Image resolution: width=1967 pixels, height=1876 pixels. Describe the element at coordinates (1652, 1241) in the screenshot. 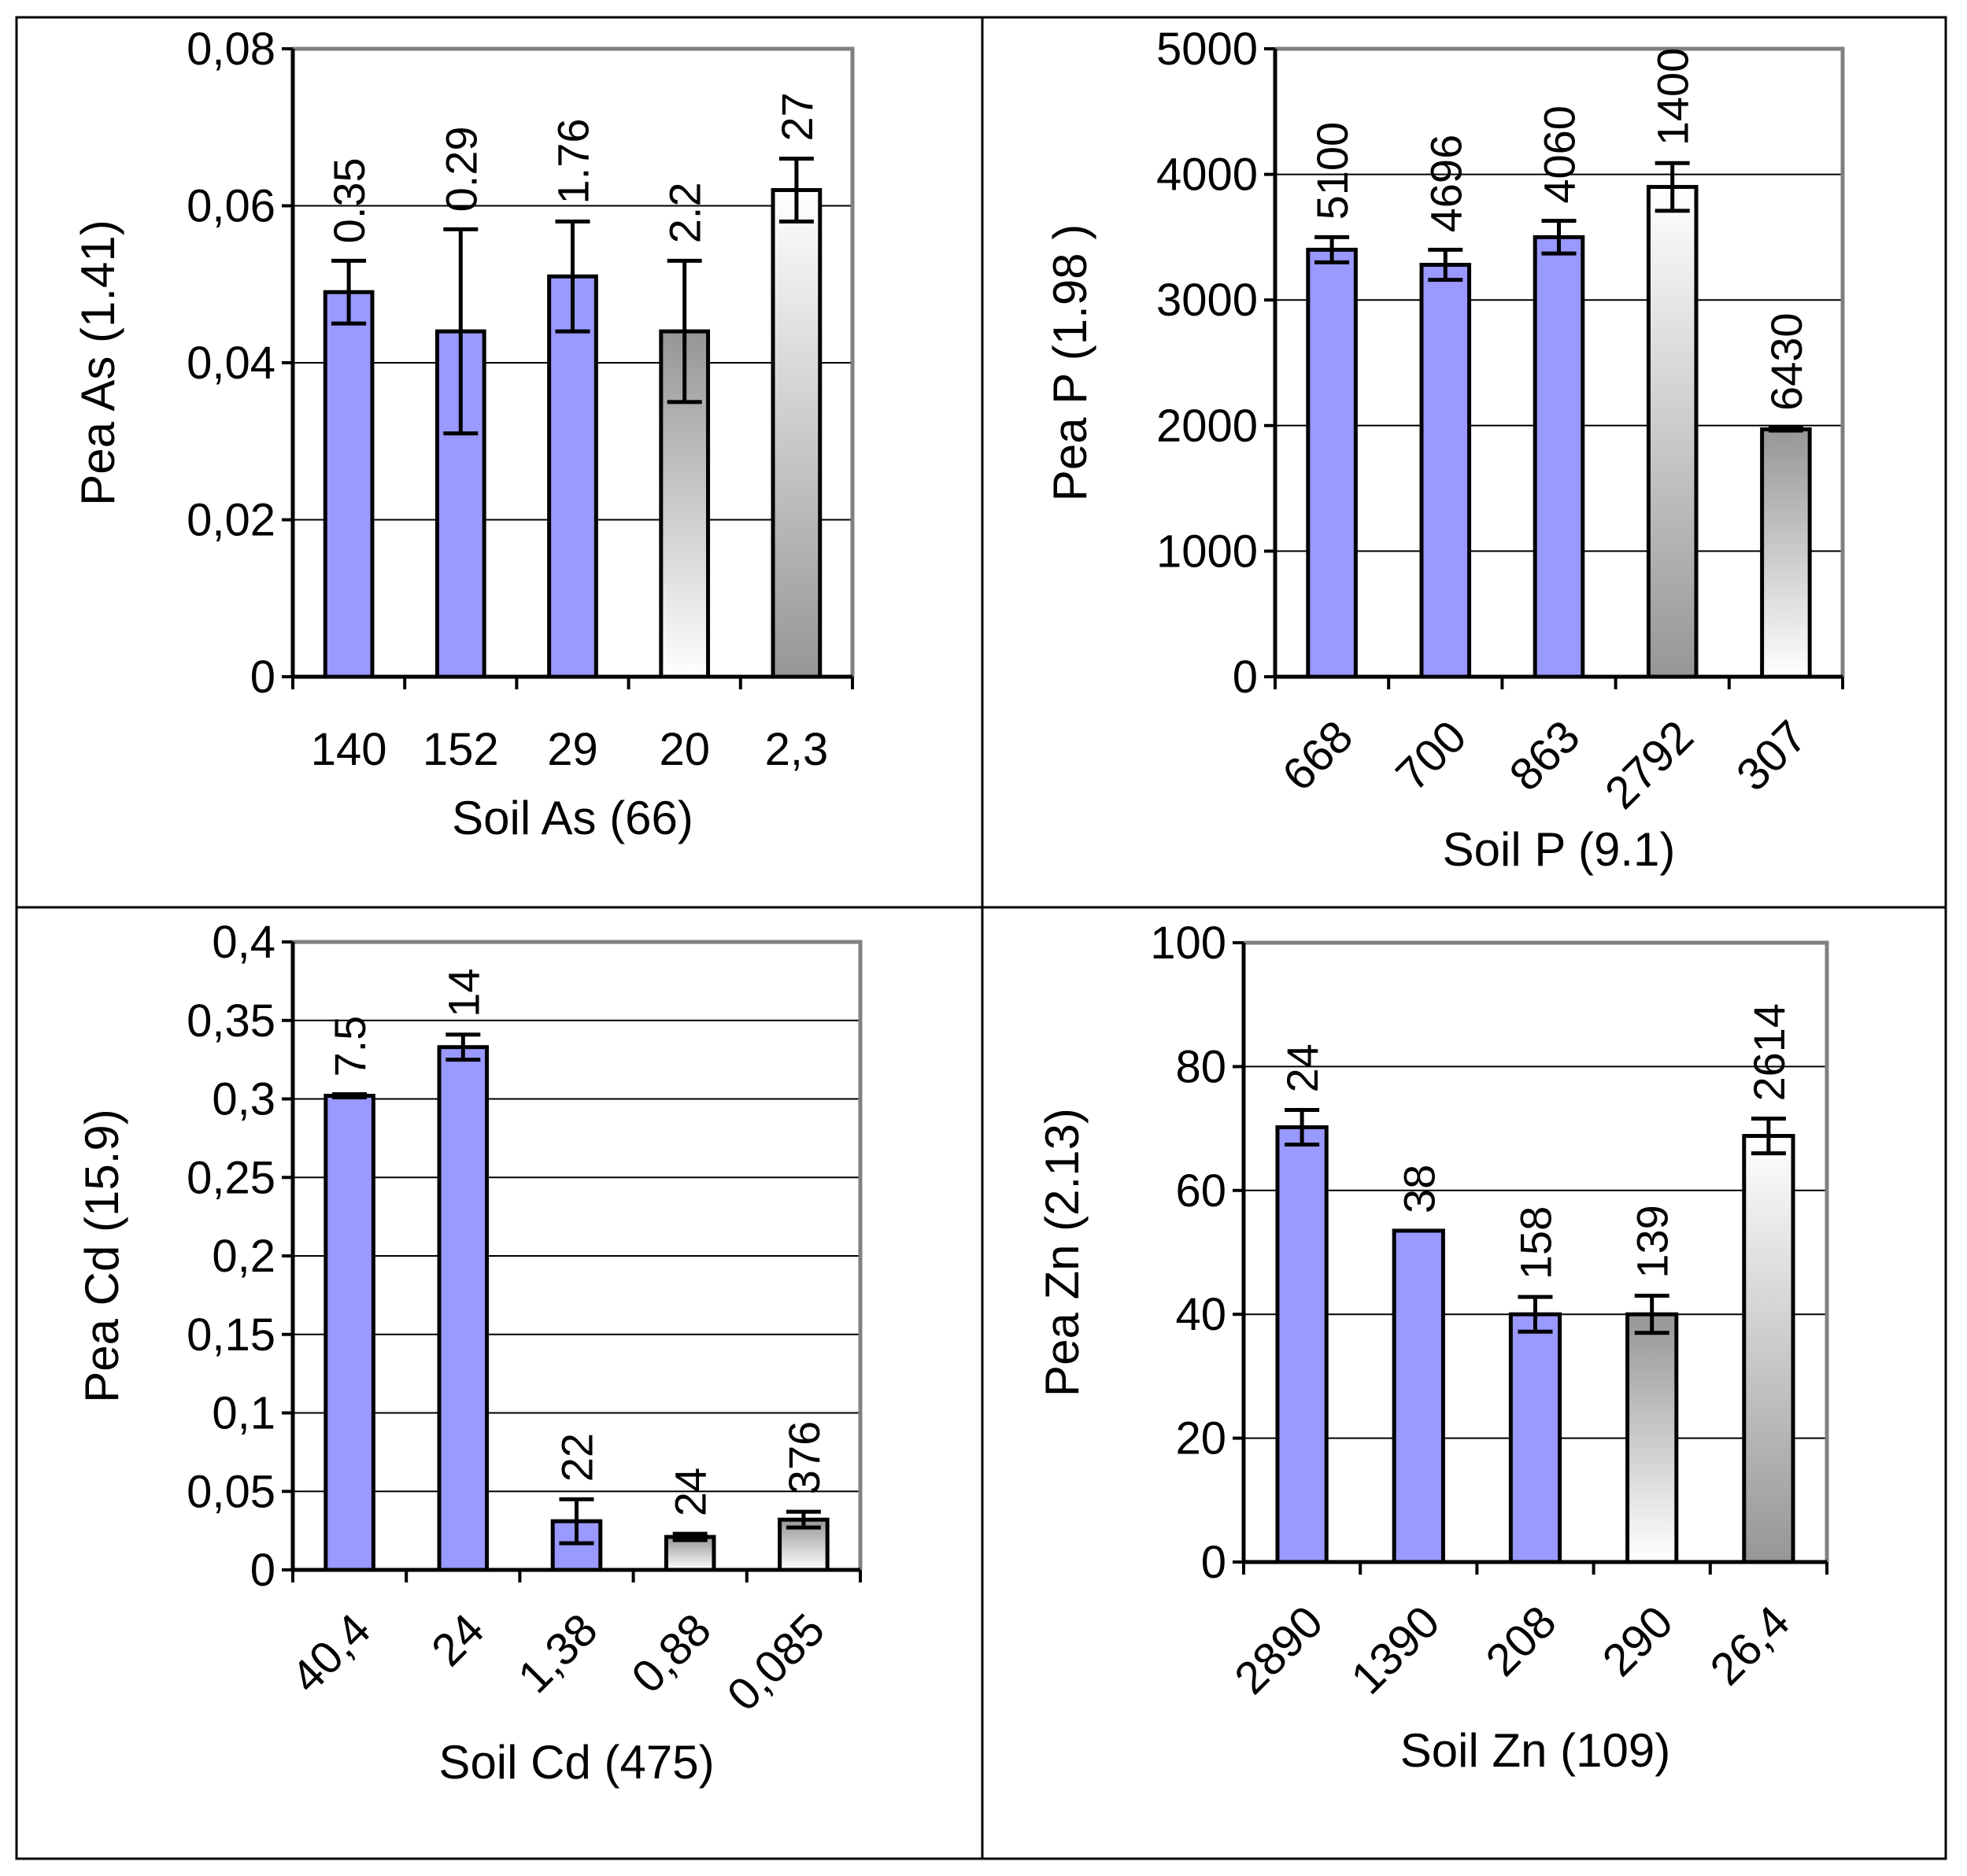

I see `data-label: 139` at that location.